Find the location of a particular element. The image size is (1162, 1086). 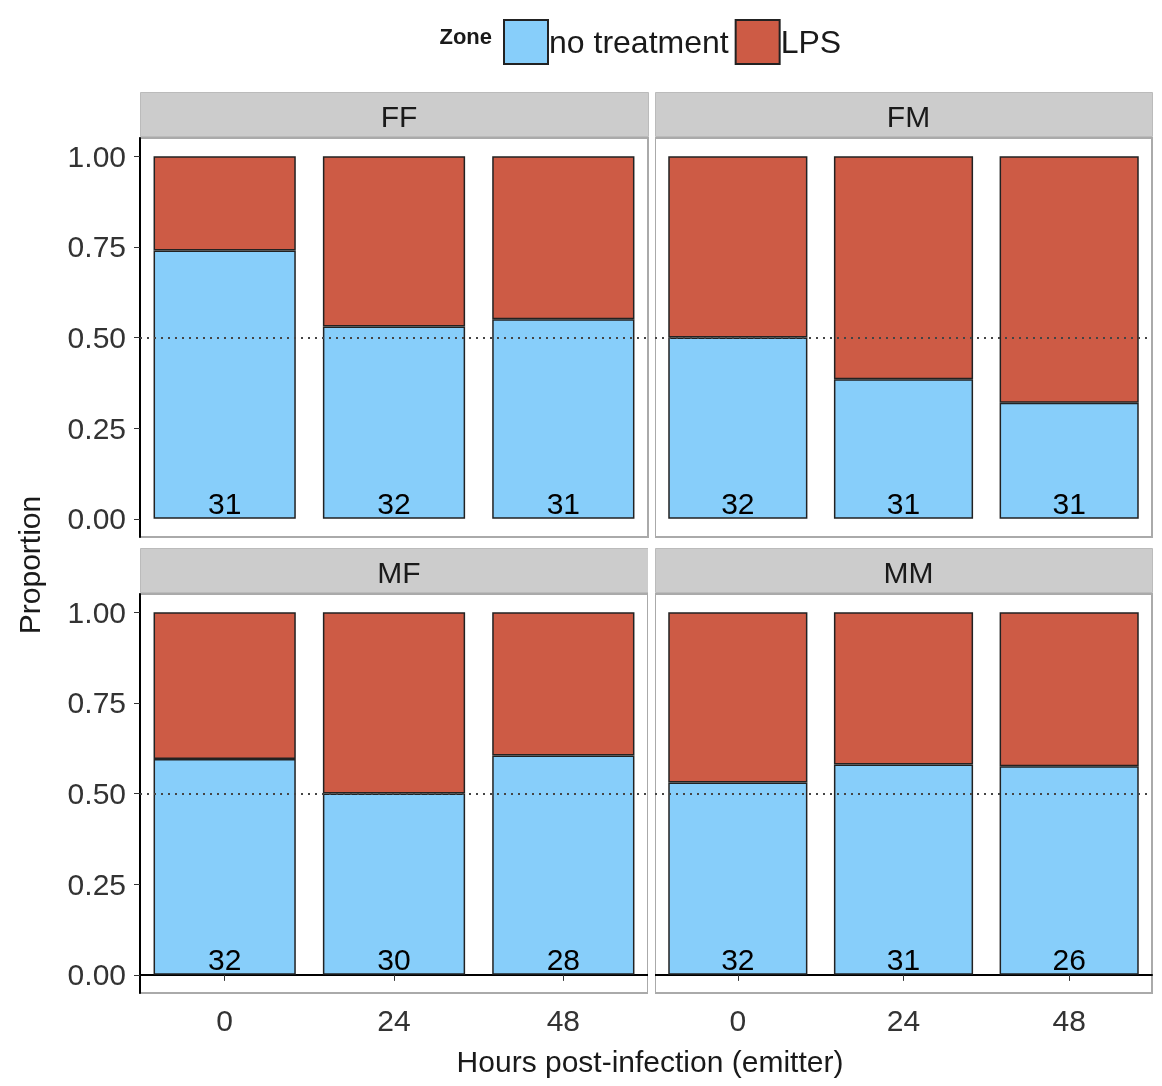

chart-title: FM is located at coordinates (908, 116).